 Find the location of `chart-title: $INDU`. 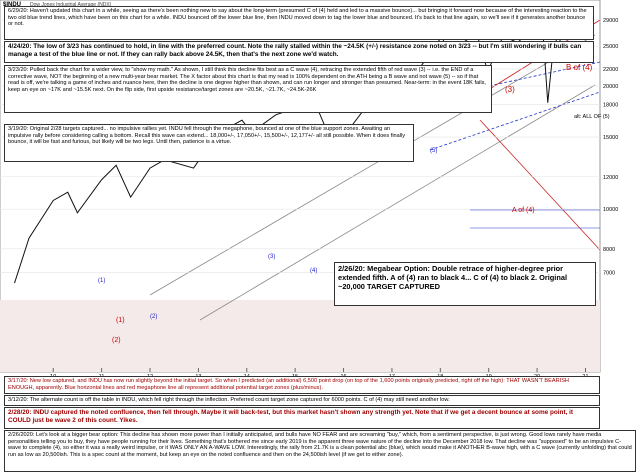

chart-title: $INDU is located at coordinates (12, 5).